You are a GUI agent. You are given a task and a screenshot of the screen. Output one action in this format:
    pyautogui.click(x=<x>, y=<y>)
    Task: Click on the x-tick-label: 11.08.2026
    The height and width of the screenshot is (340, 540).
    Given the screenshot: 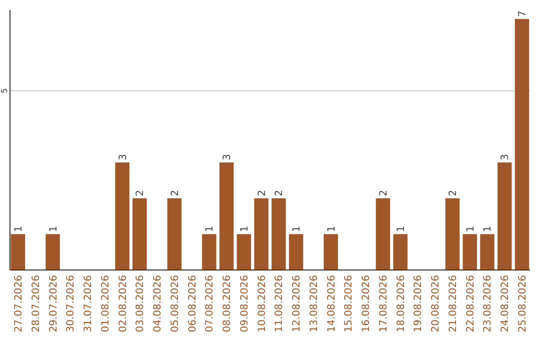 What is the action you would take?
    pyautogui.click(x=280, y=303)
    